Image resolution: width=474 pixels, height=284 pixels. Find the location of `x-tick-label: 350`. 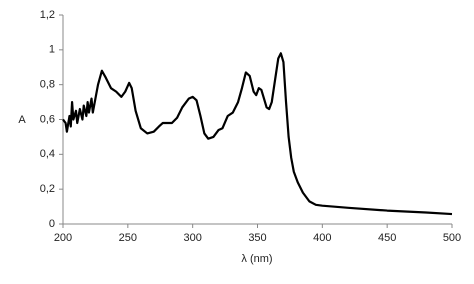

x-tick-label: 350 is located at coordinates (257, 238).